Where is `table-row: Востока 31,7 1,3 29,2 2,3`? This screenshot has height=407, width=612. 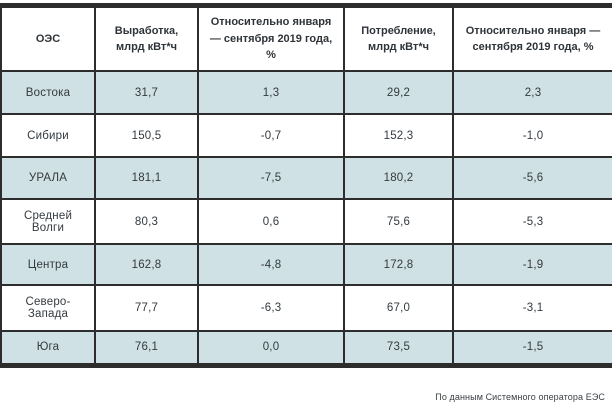
table-row: Востока 31,7 1,3 29,2 2,3 is located at coordinates (306, 92).